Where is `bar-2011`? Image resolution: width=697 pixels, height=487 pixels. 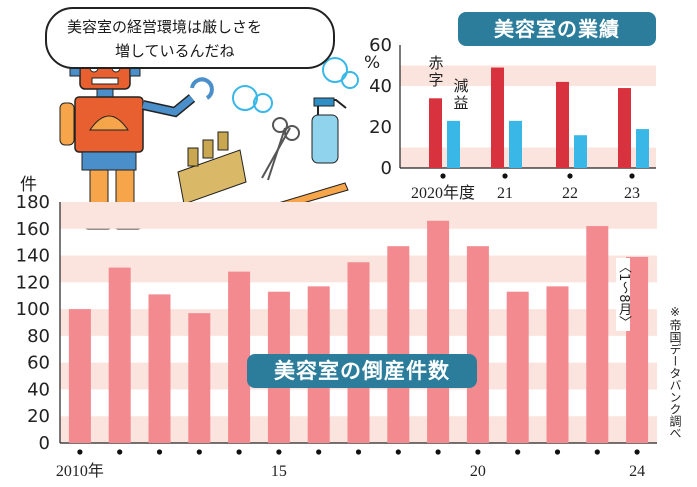
bar-2011 is located at coordinates (119, 355).